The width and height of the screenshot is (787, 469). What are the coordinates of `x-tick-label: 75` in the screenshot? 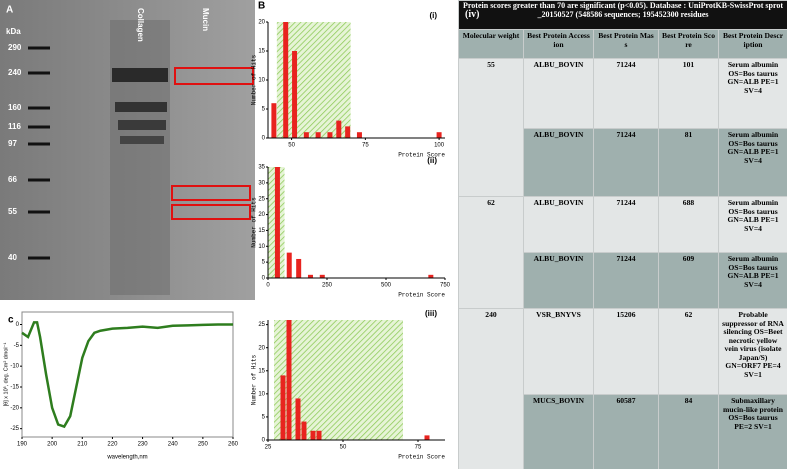 It's located at (418, 448).